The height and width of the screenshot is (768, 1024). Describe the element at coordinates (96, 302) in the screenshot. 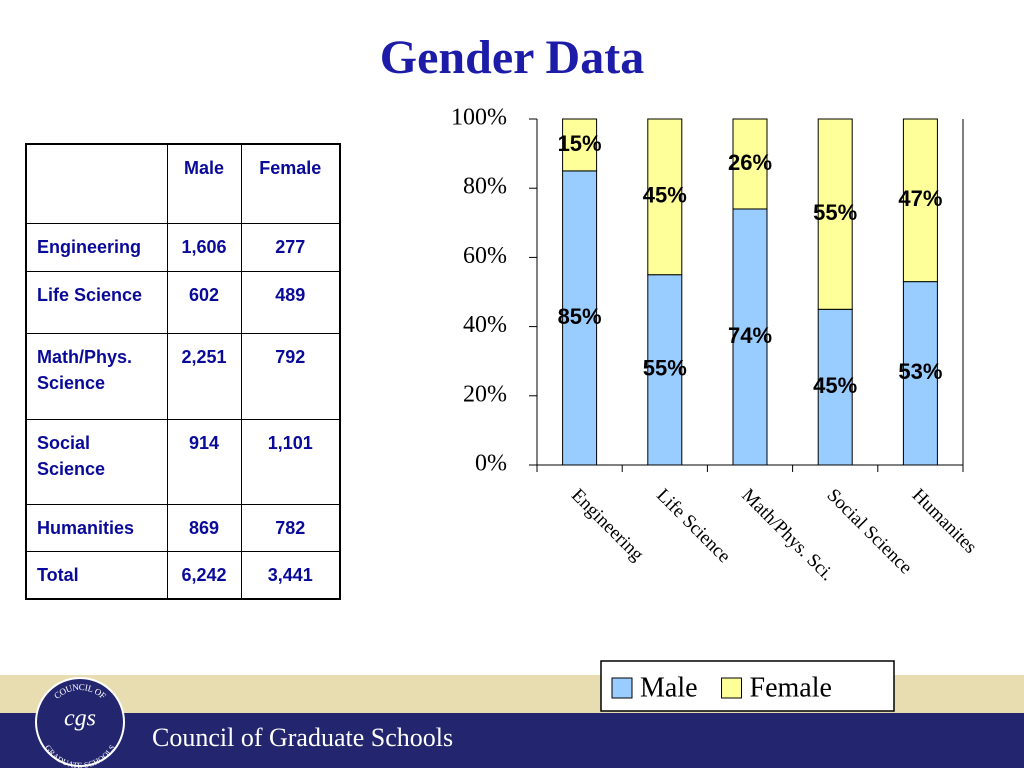

I see `table-cell: Life Science` at that location.